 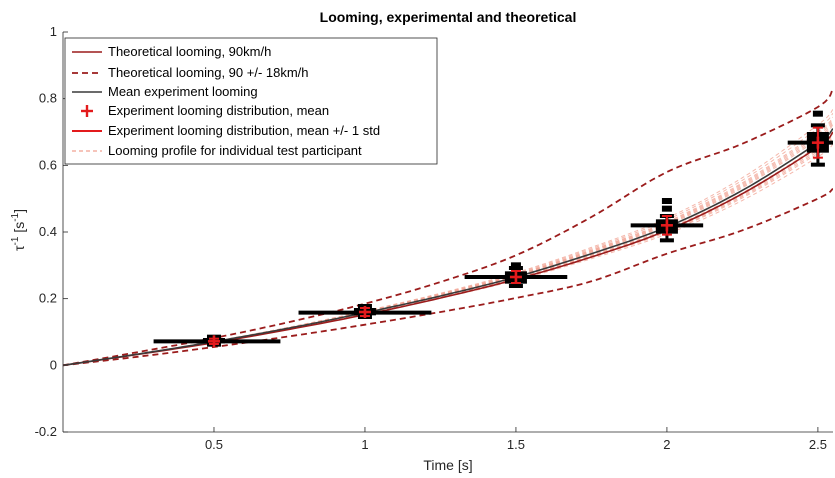 What do you see at coordinates (218, 110) in the screenshot?
I see `legend-label-distribution-mean: Experiment looming distribution, mean` at bounding box center [218, 110].